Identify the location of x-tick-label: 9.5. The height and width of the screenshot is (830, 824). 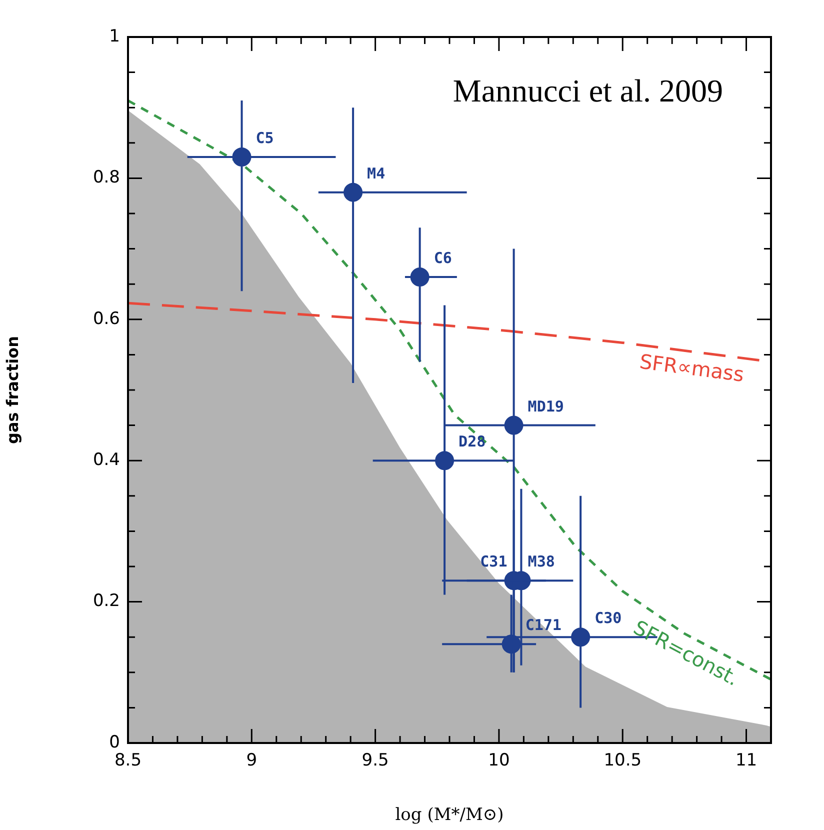
(375, 760).